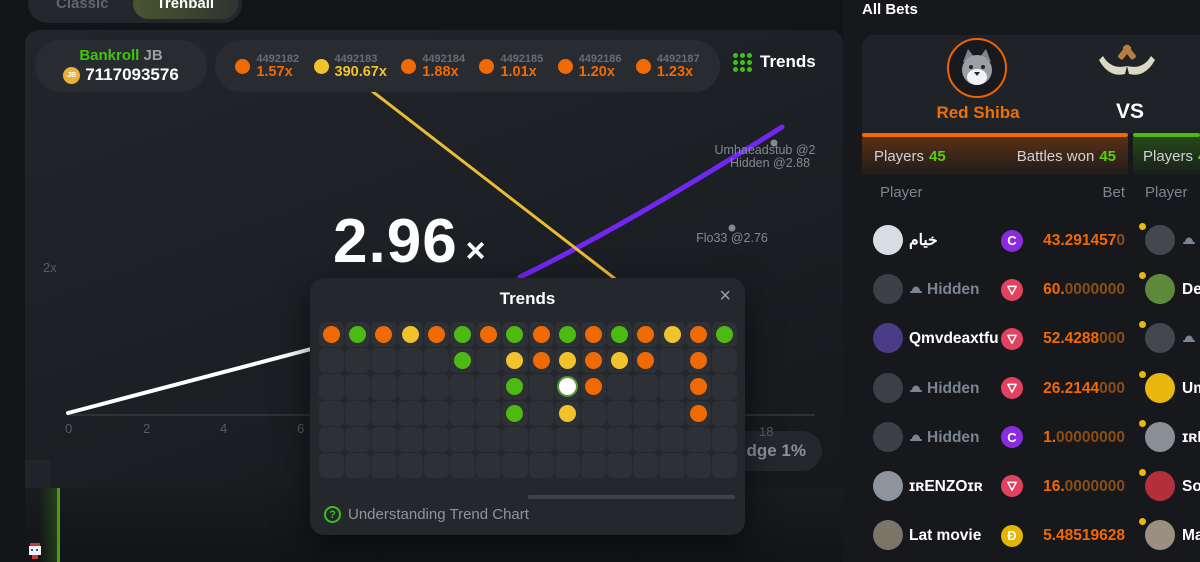  Describe the element at coordinates (278, 58) in the screenshot. I see `game-id: 4492182` at that location.